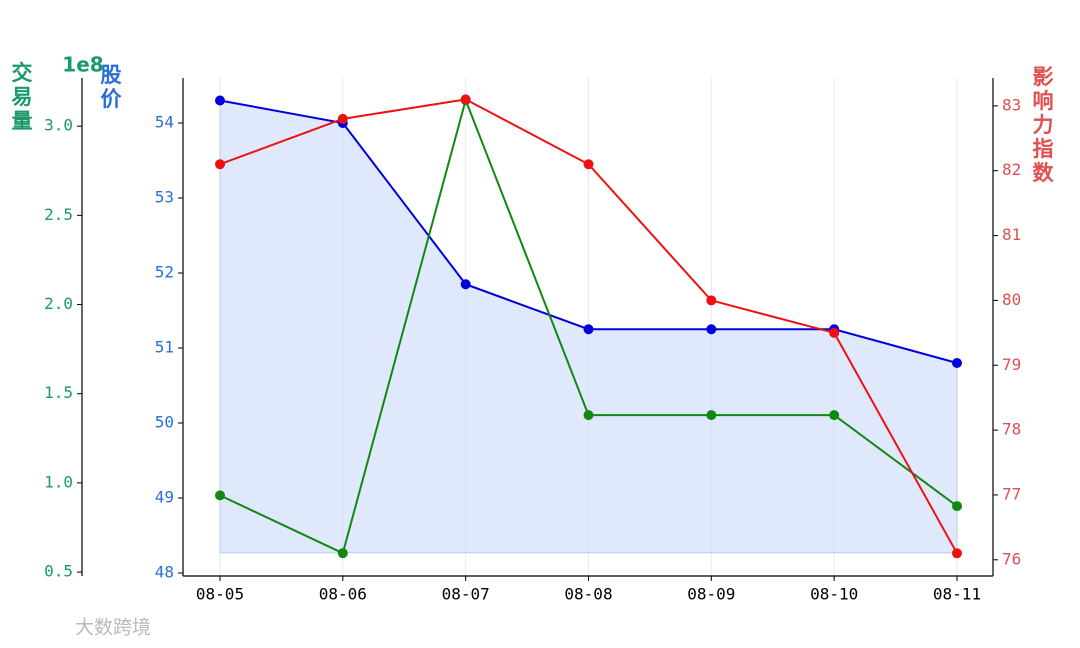  Describe the element at coordinates (164, 422) in the screenshot. I see `y-tick-label: 50` at that location.